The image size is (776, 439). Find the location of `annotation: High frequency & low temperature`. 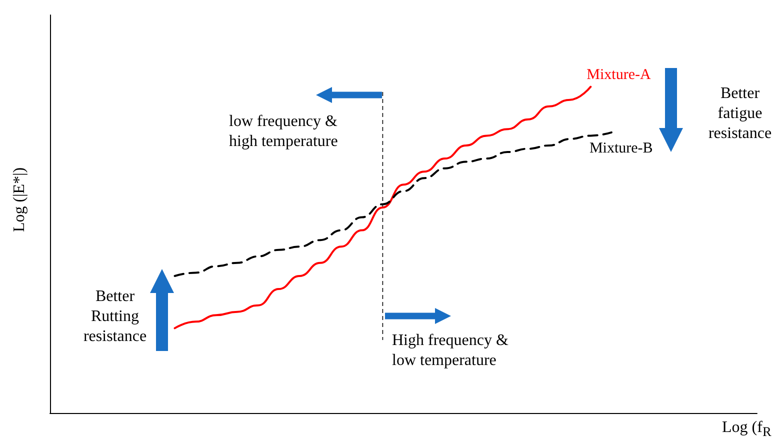

annotation: High frequency & low temperature is located at coordinates (450, 351).